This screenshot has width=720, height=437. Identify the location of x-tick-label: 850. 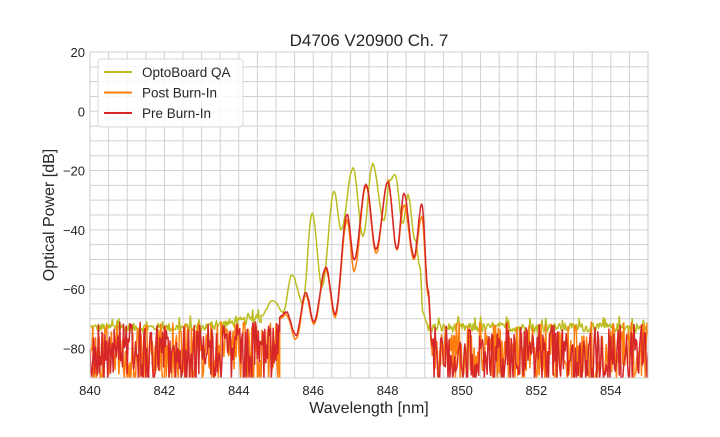
(462, 390).